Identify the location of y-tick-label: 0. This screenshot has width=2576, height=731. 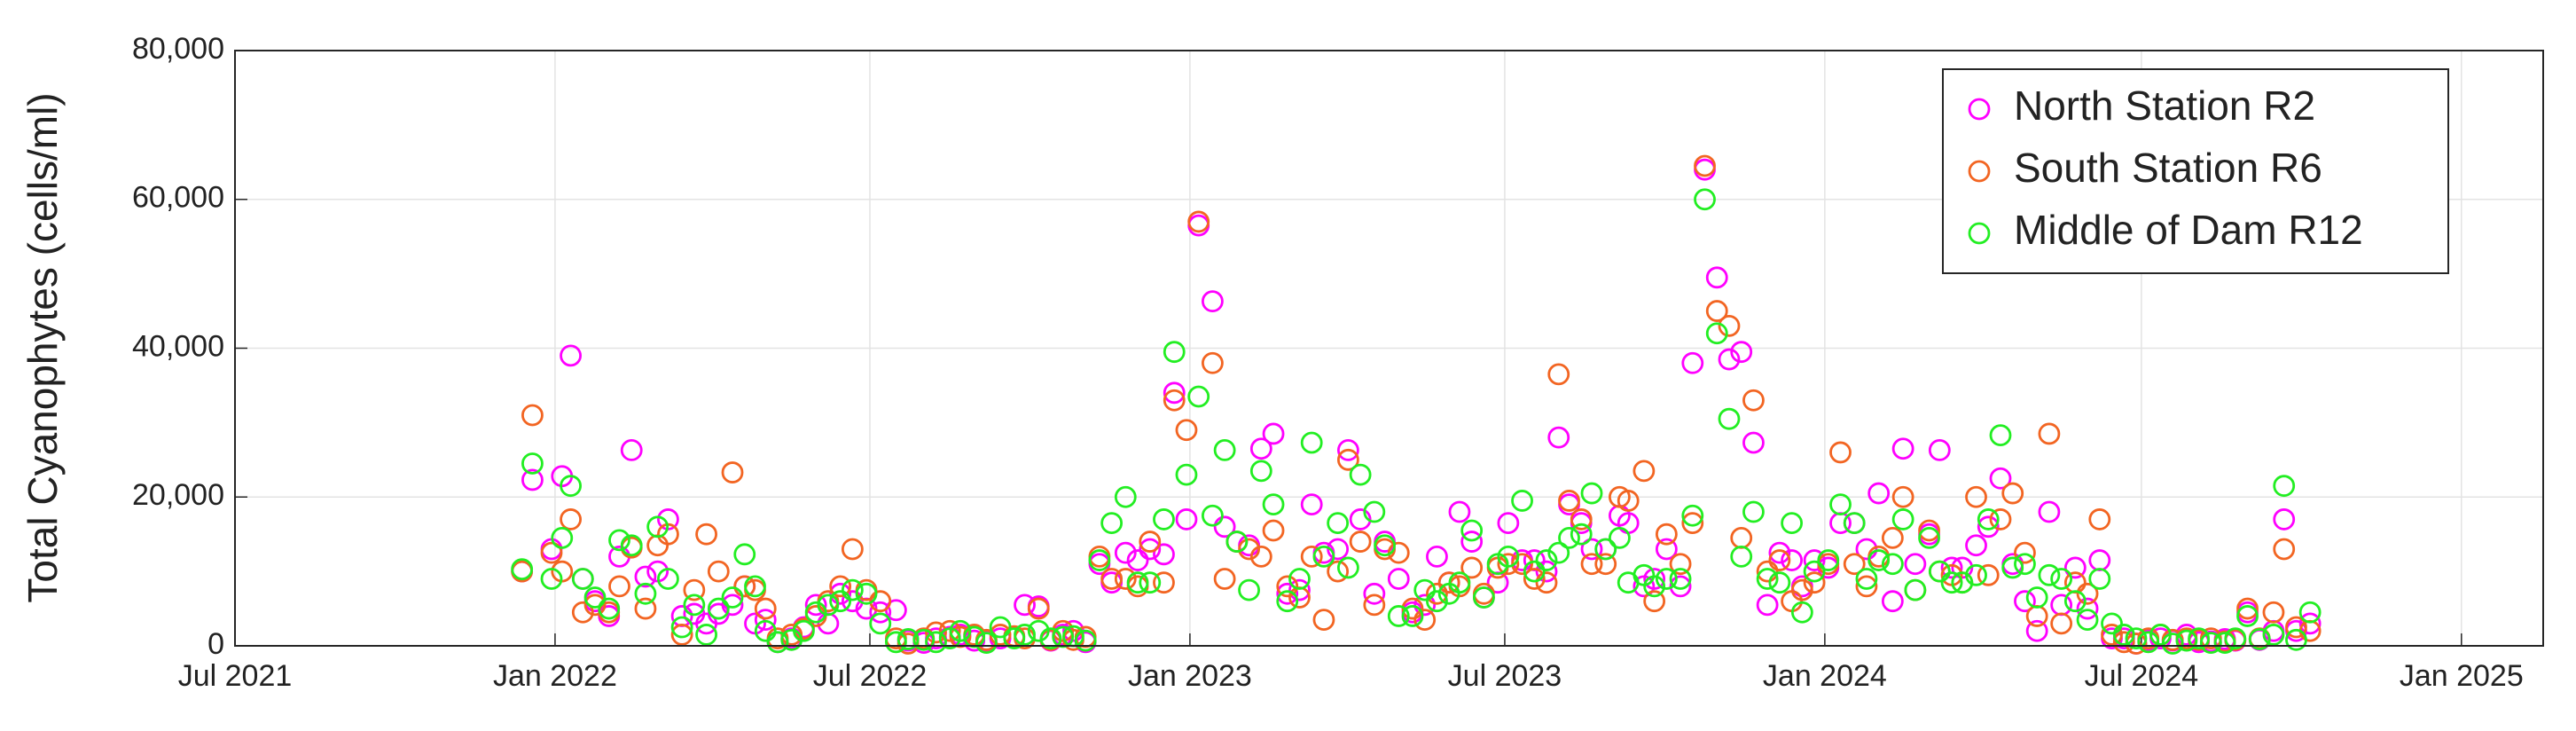
(215, 644).